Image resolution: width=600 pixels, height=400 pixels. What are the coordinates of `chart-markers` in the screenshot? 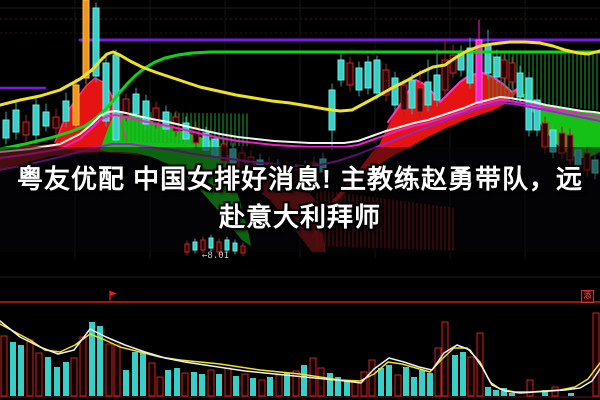 It's located at (113, 295).